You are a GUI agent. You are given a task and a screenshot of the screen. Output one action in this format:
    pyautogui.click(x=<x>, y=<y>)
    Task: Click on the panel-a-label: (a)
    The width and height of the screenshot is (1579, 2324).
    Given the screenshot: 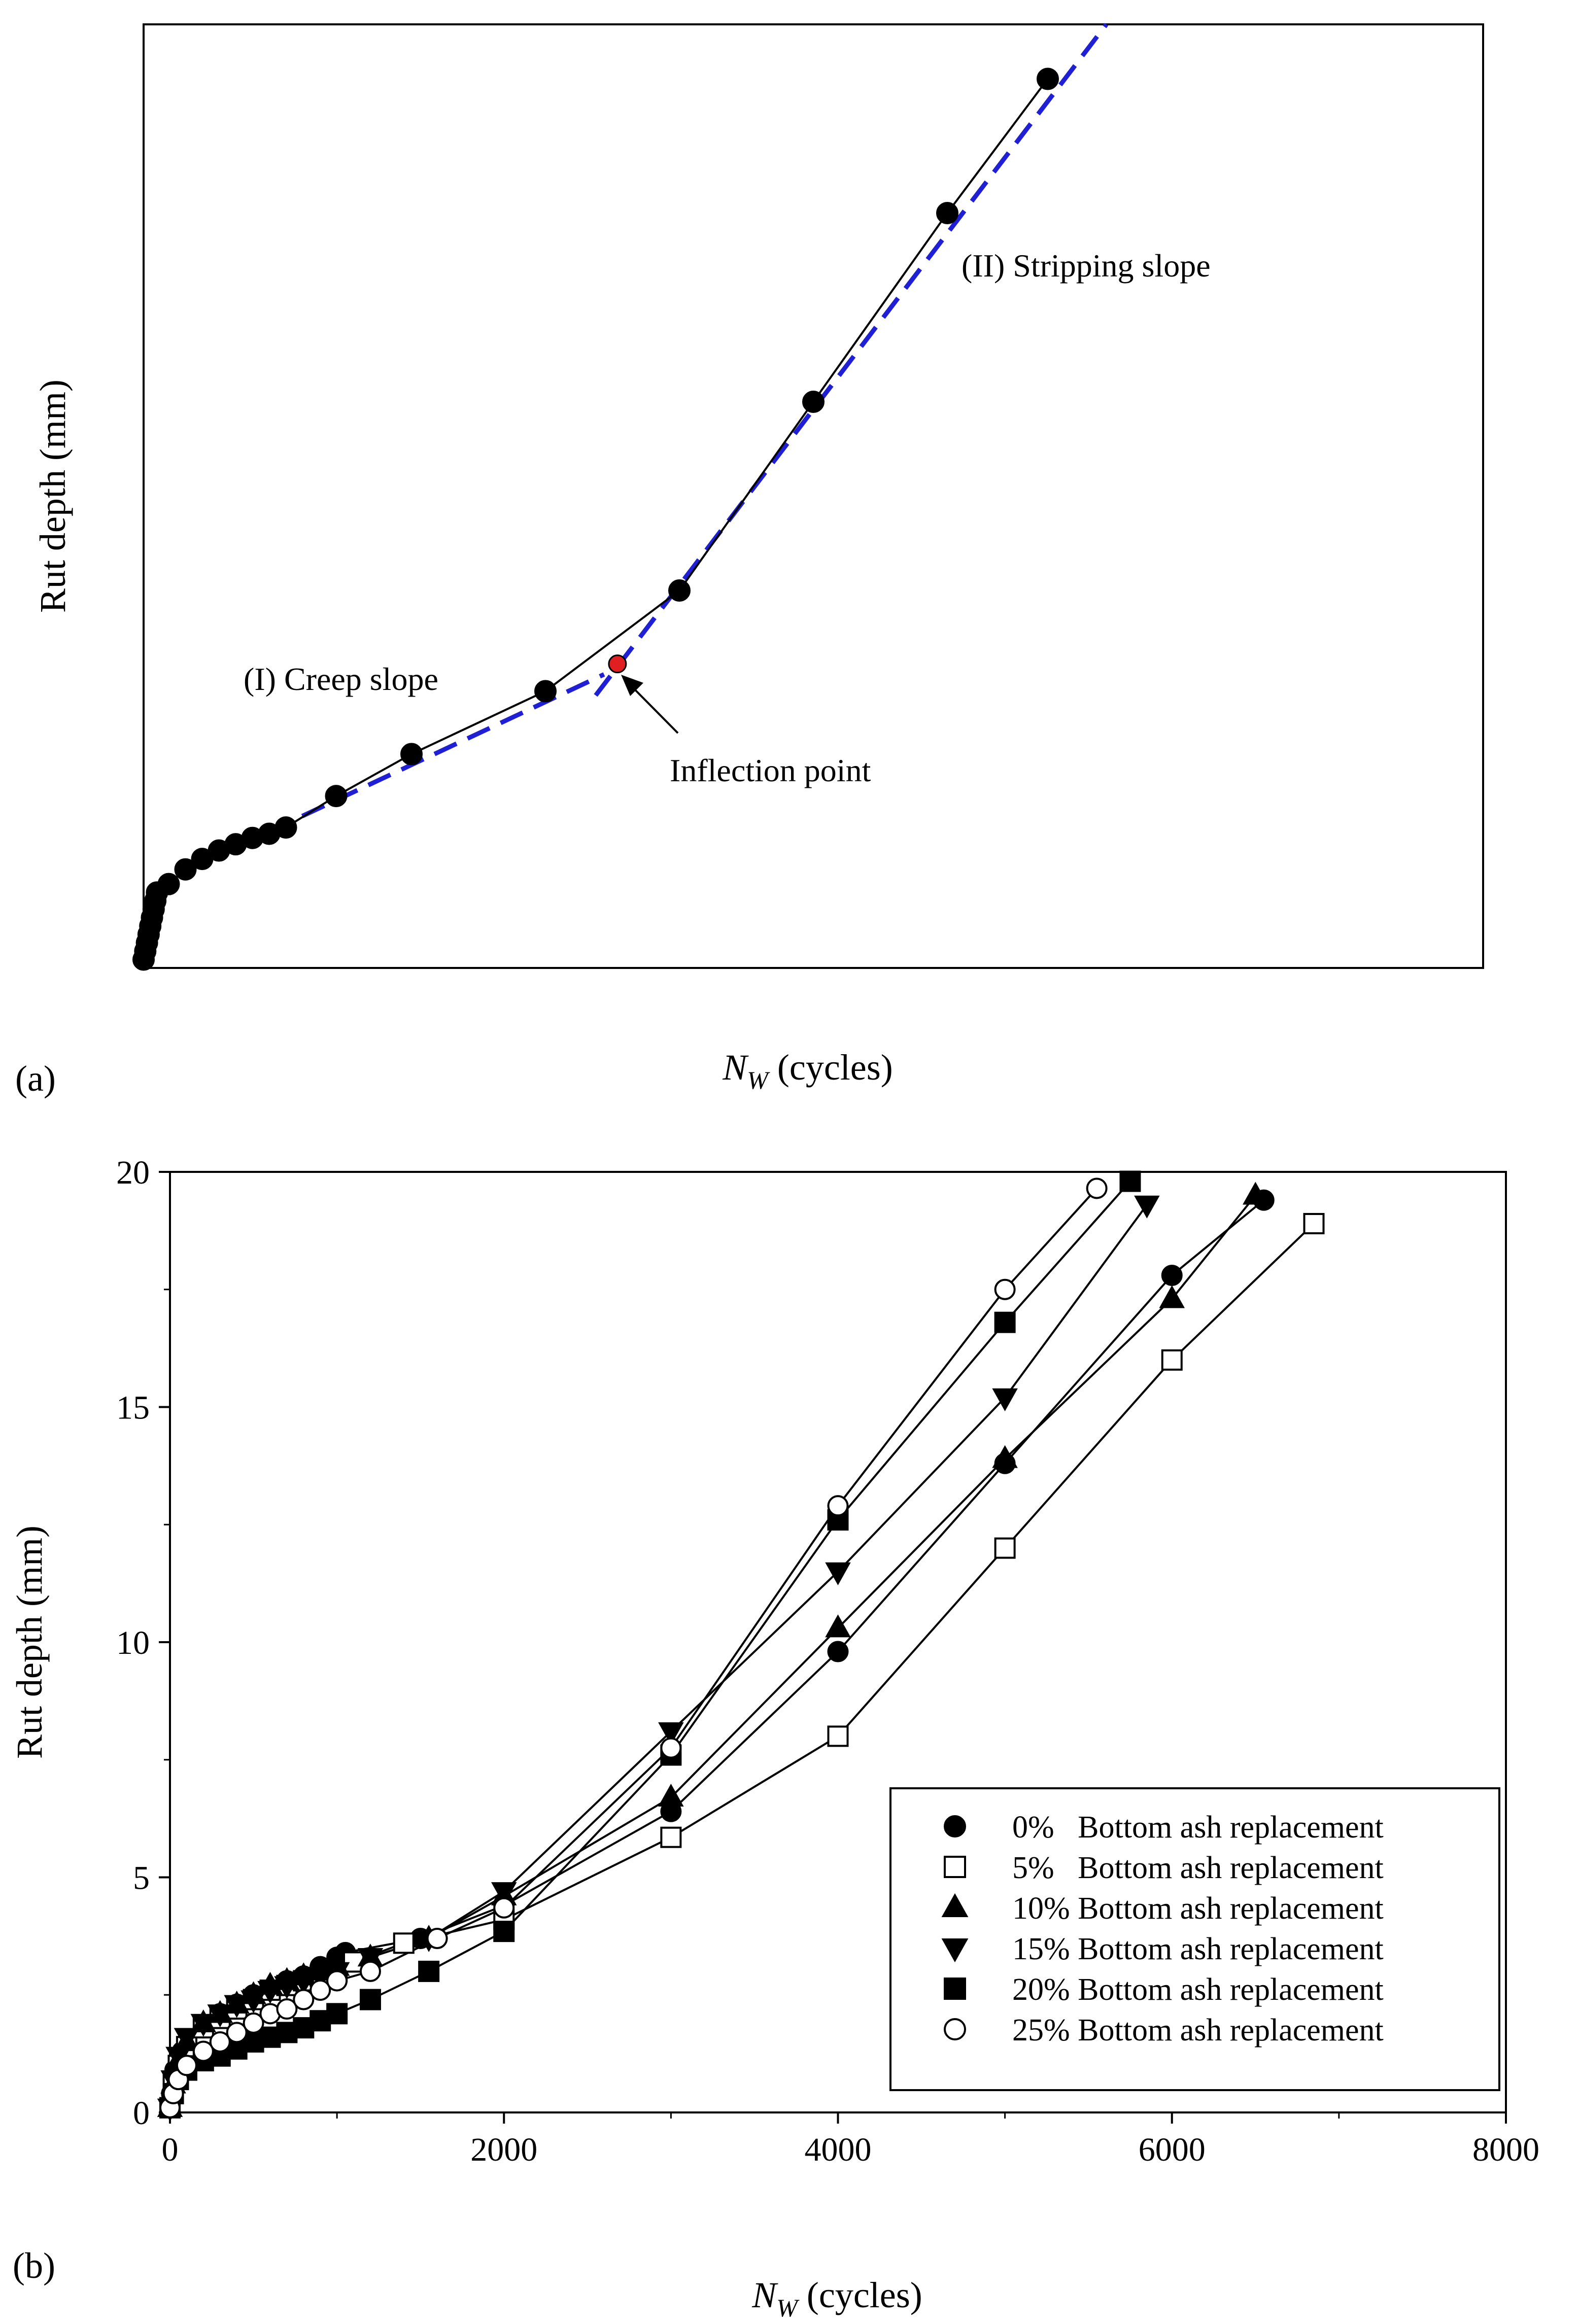 What is the action you would take?
    pyautogui.click(x=35, y=1078)
    